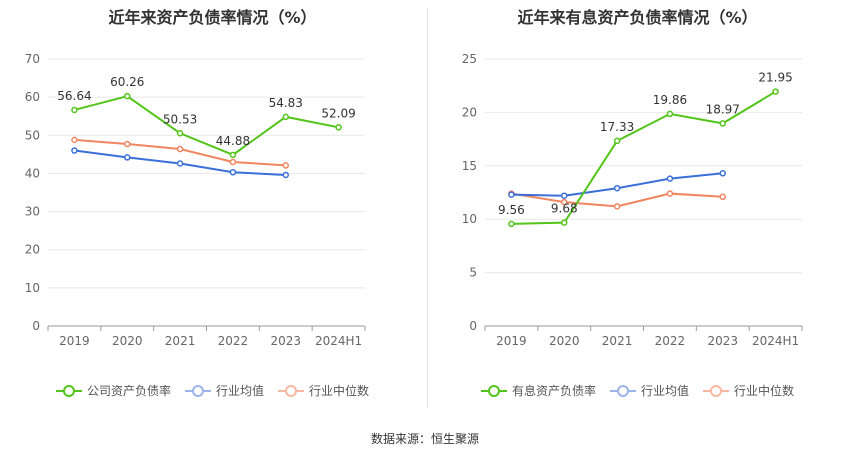 Image resolution: width=850 pixels, height=459 pixels. What do you see at coordinates (723, 109) in the screenshot?
I see `data-label: 18.97` at bounding box center [723, 109].